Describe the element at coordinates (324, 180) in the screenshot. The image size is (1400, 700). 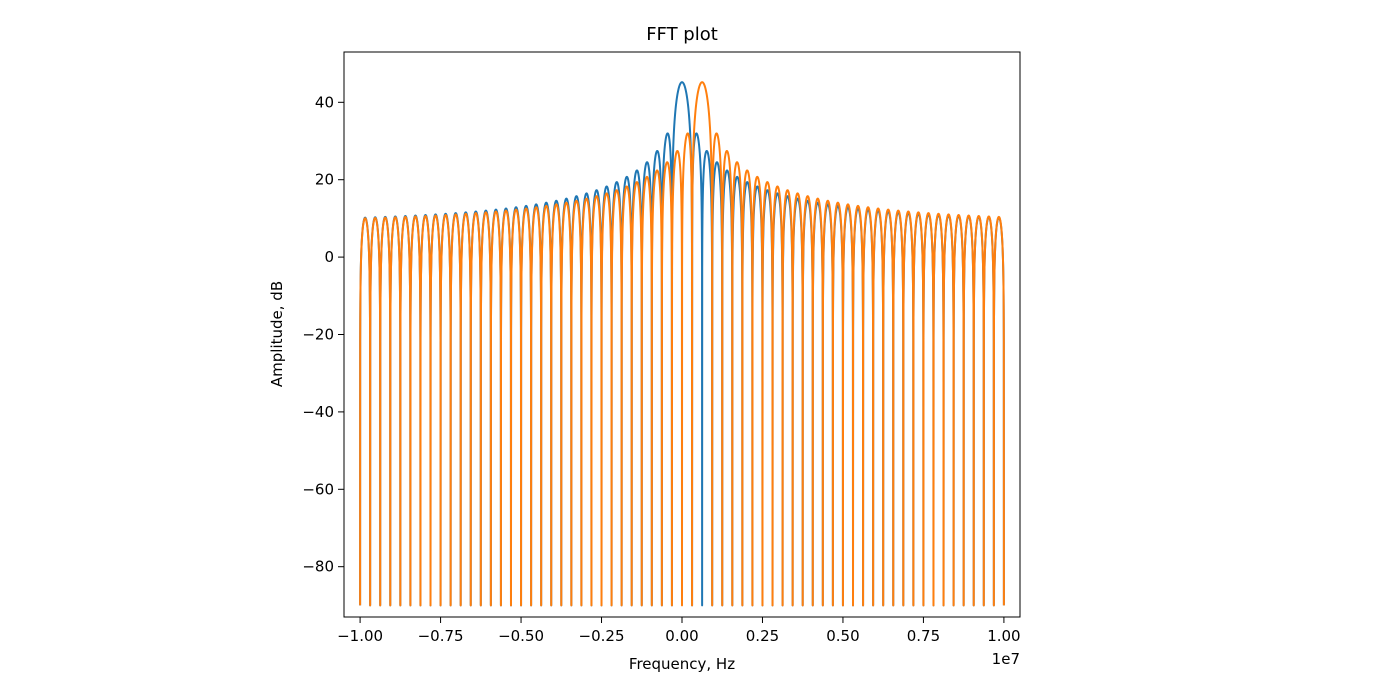
I see `y-tick-label: 20` at that location.